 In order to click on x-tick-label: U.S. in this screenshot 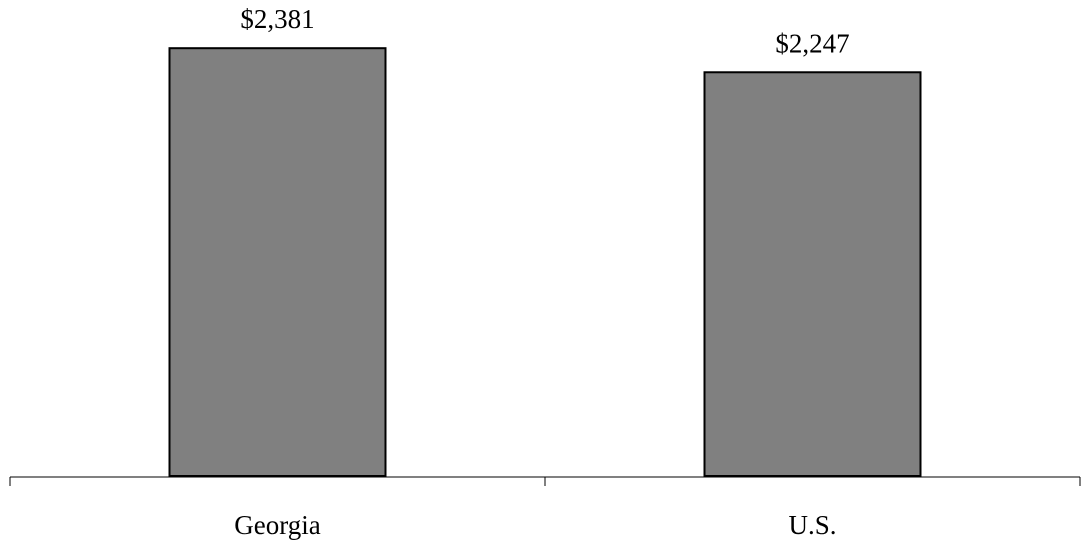, I will do `click(812, 525)`.